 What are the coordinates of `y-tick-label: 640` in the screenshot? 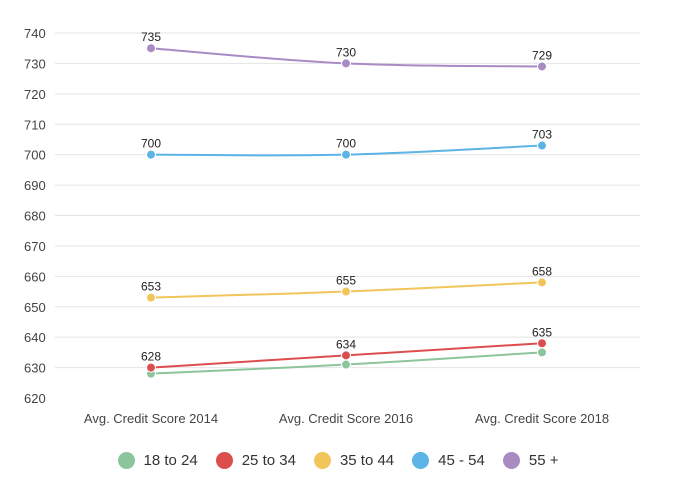 It's located at (35, 337).